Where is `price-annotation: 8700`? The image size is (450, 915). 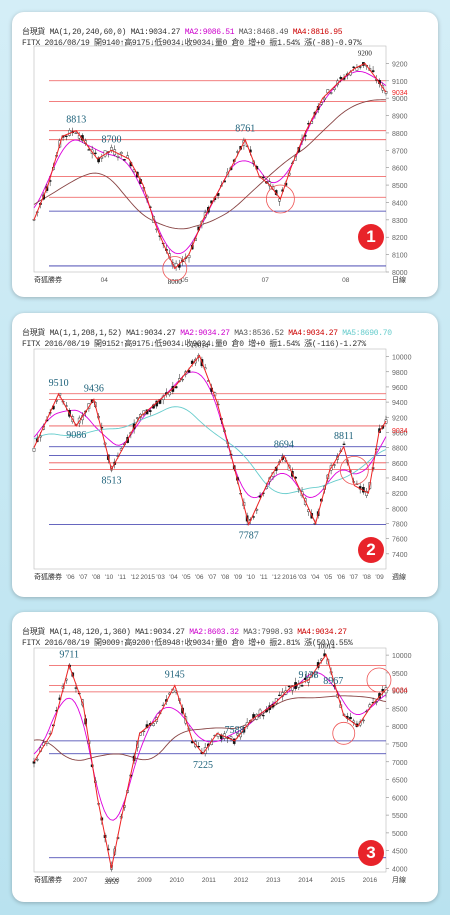
price-annotation: 8700 is located at coordinates (111, 139).